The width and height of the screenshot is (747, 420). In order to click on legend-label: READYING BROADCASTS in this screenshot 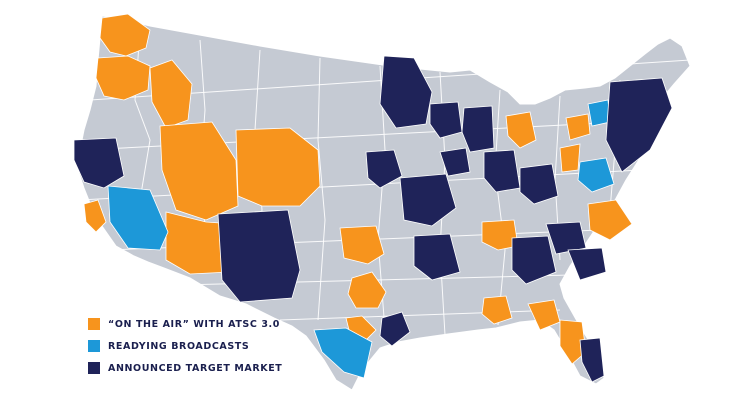, I will do `click(179, 346)`.